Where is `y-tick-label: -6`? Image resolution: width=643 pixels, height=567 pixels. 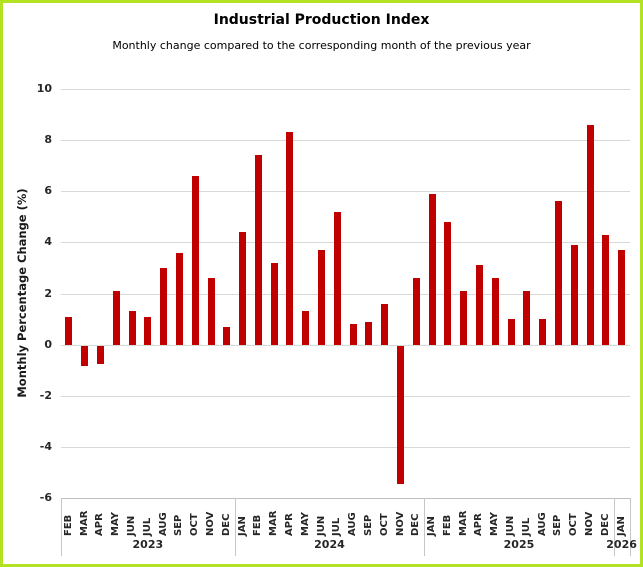 y-tick-label: -6 is located at coordinates (45, 497).